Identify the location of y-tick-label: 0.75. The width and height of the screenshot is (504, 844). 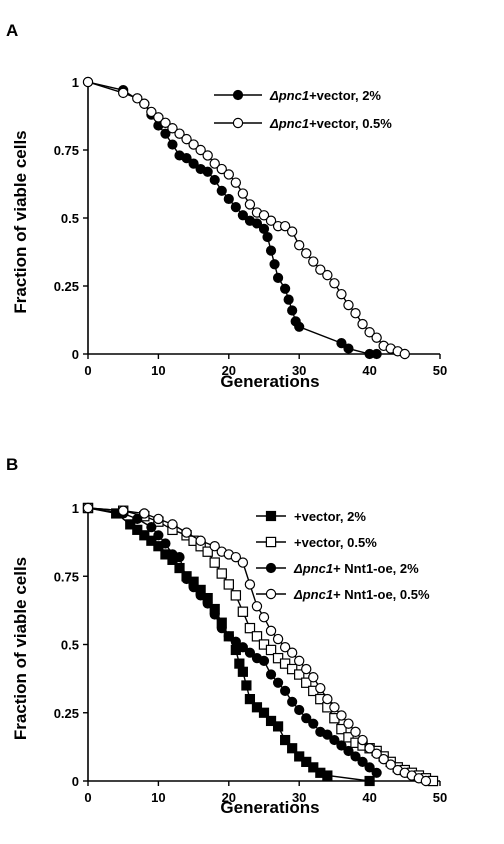
(66, 576).